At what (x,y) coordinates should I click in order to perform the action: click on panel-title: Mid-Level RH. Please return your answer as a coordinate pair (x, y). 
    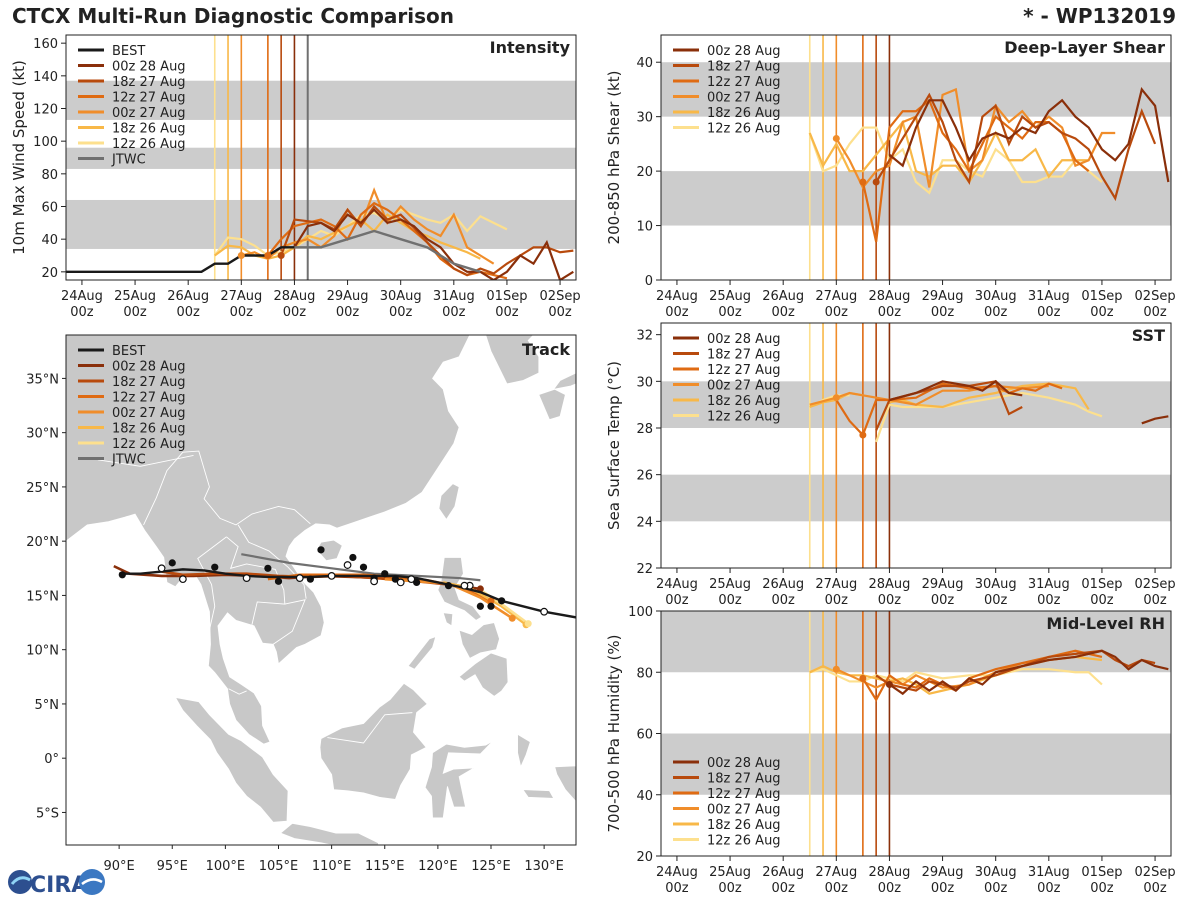
    Looking at the image, I should click on (1105, 623).